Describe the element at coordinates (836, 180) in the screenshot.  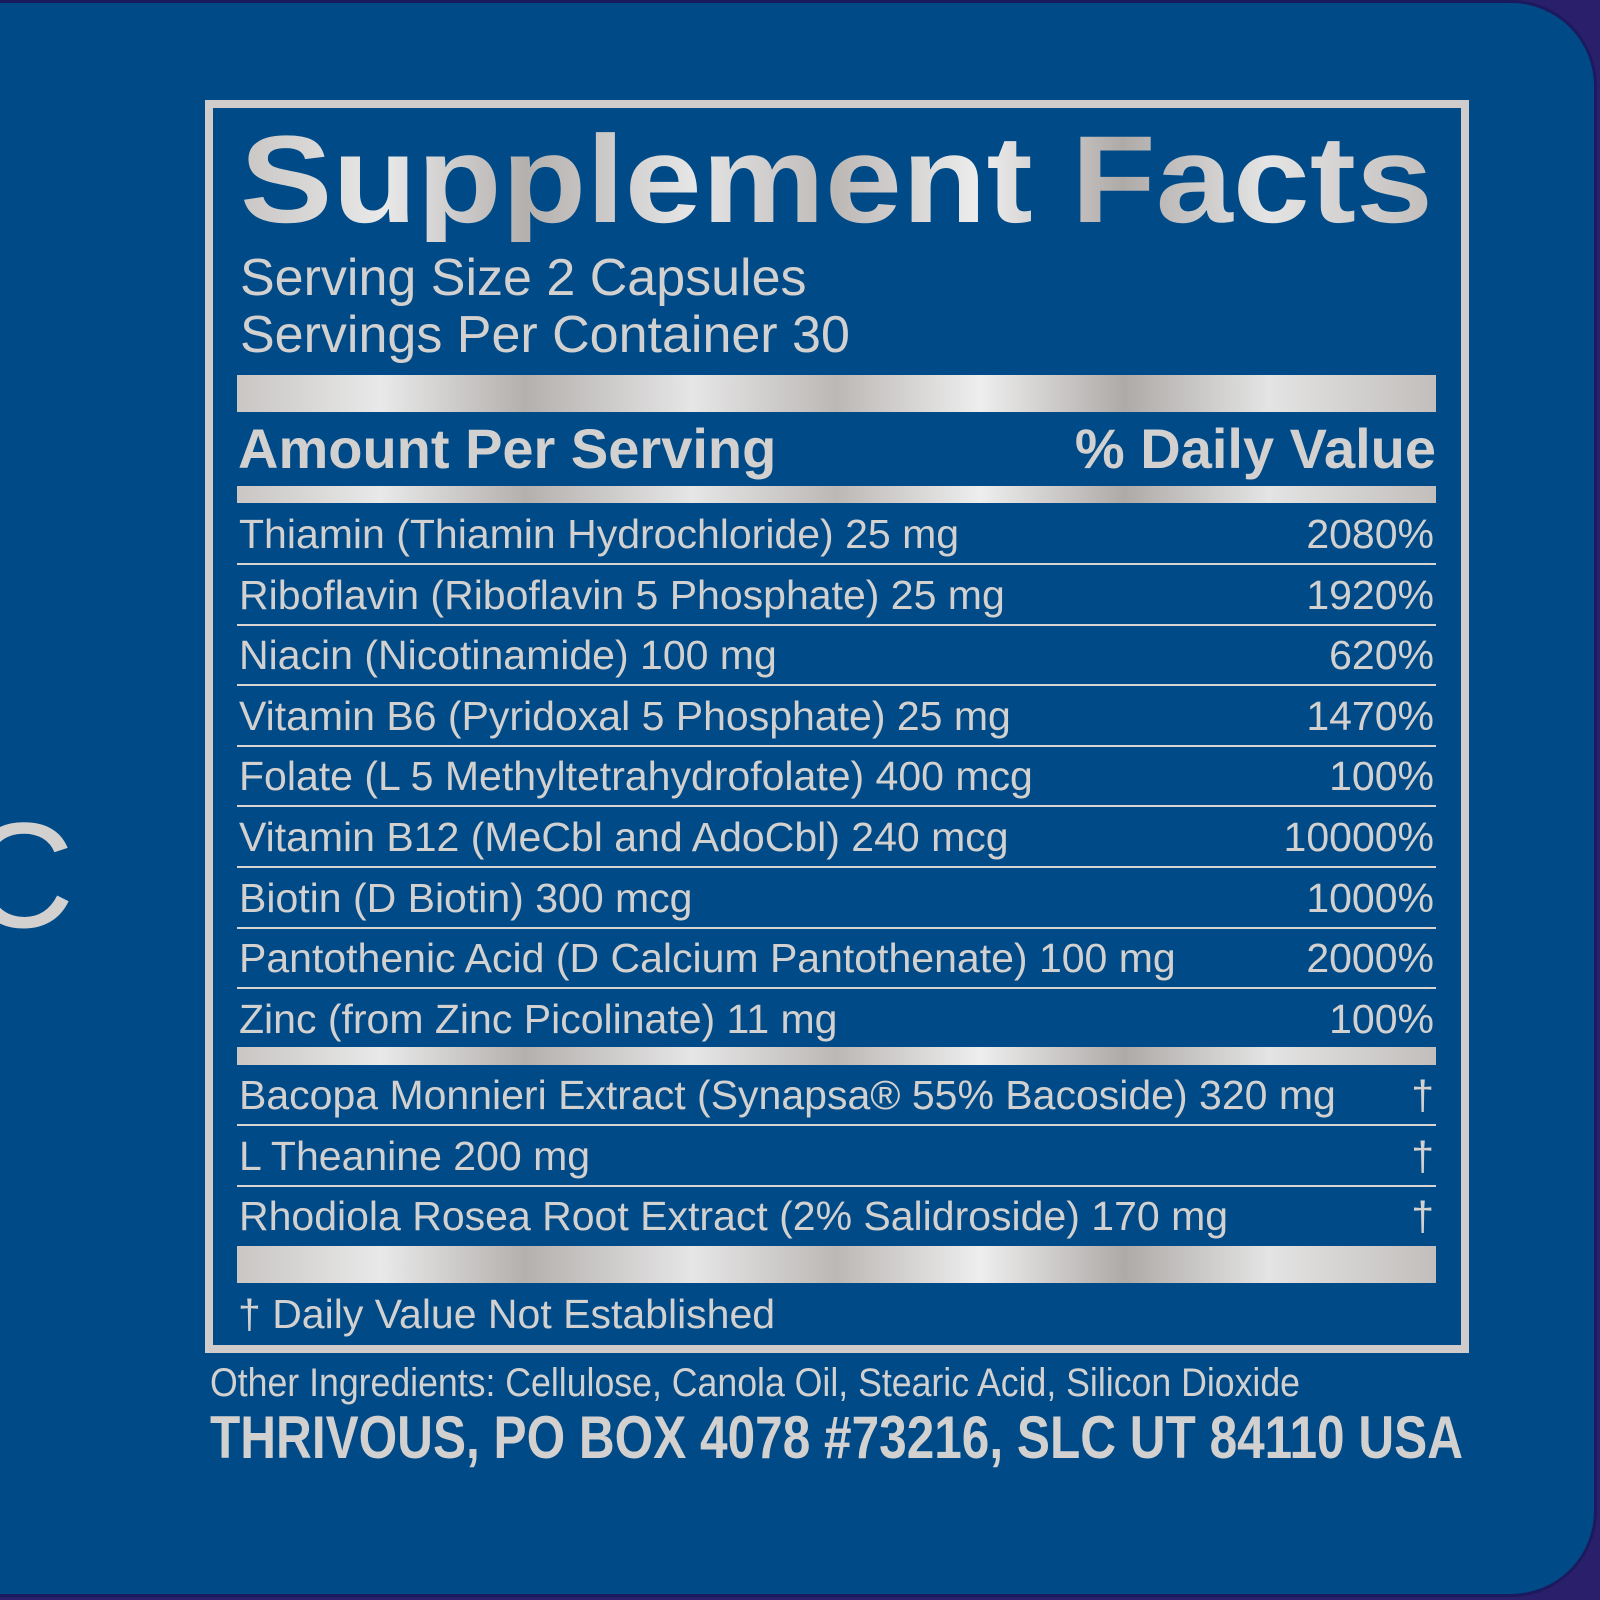
I see `panel-title: Supplement Facts` at that location.